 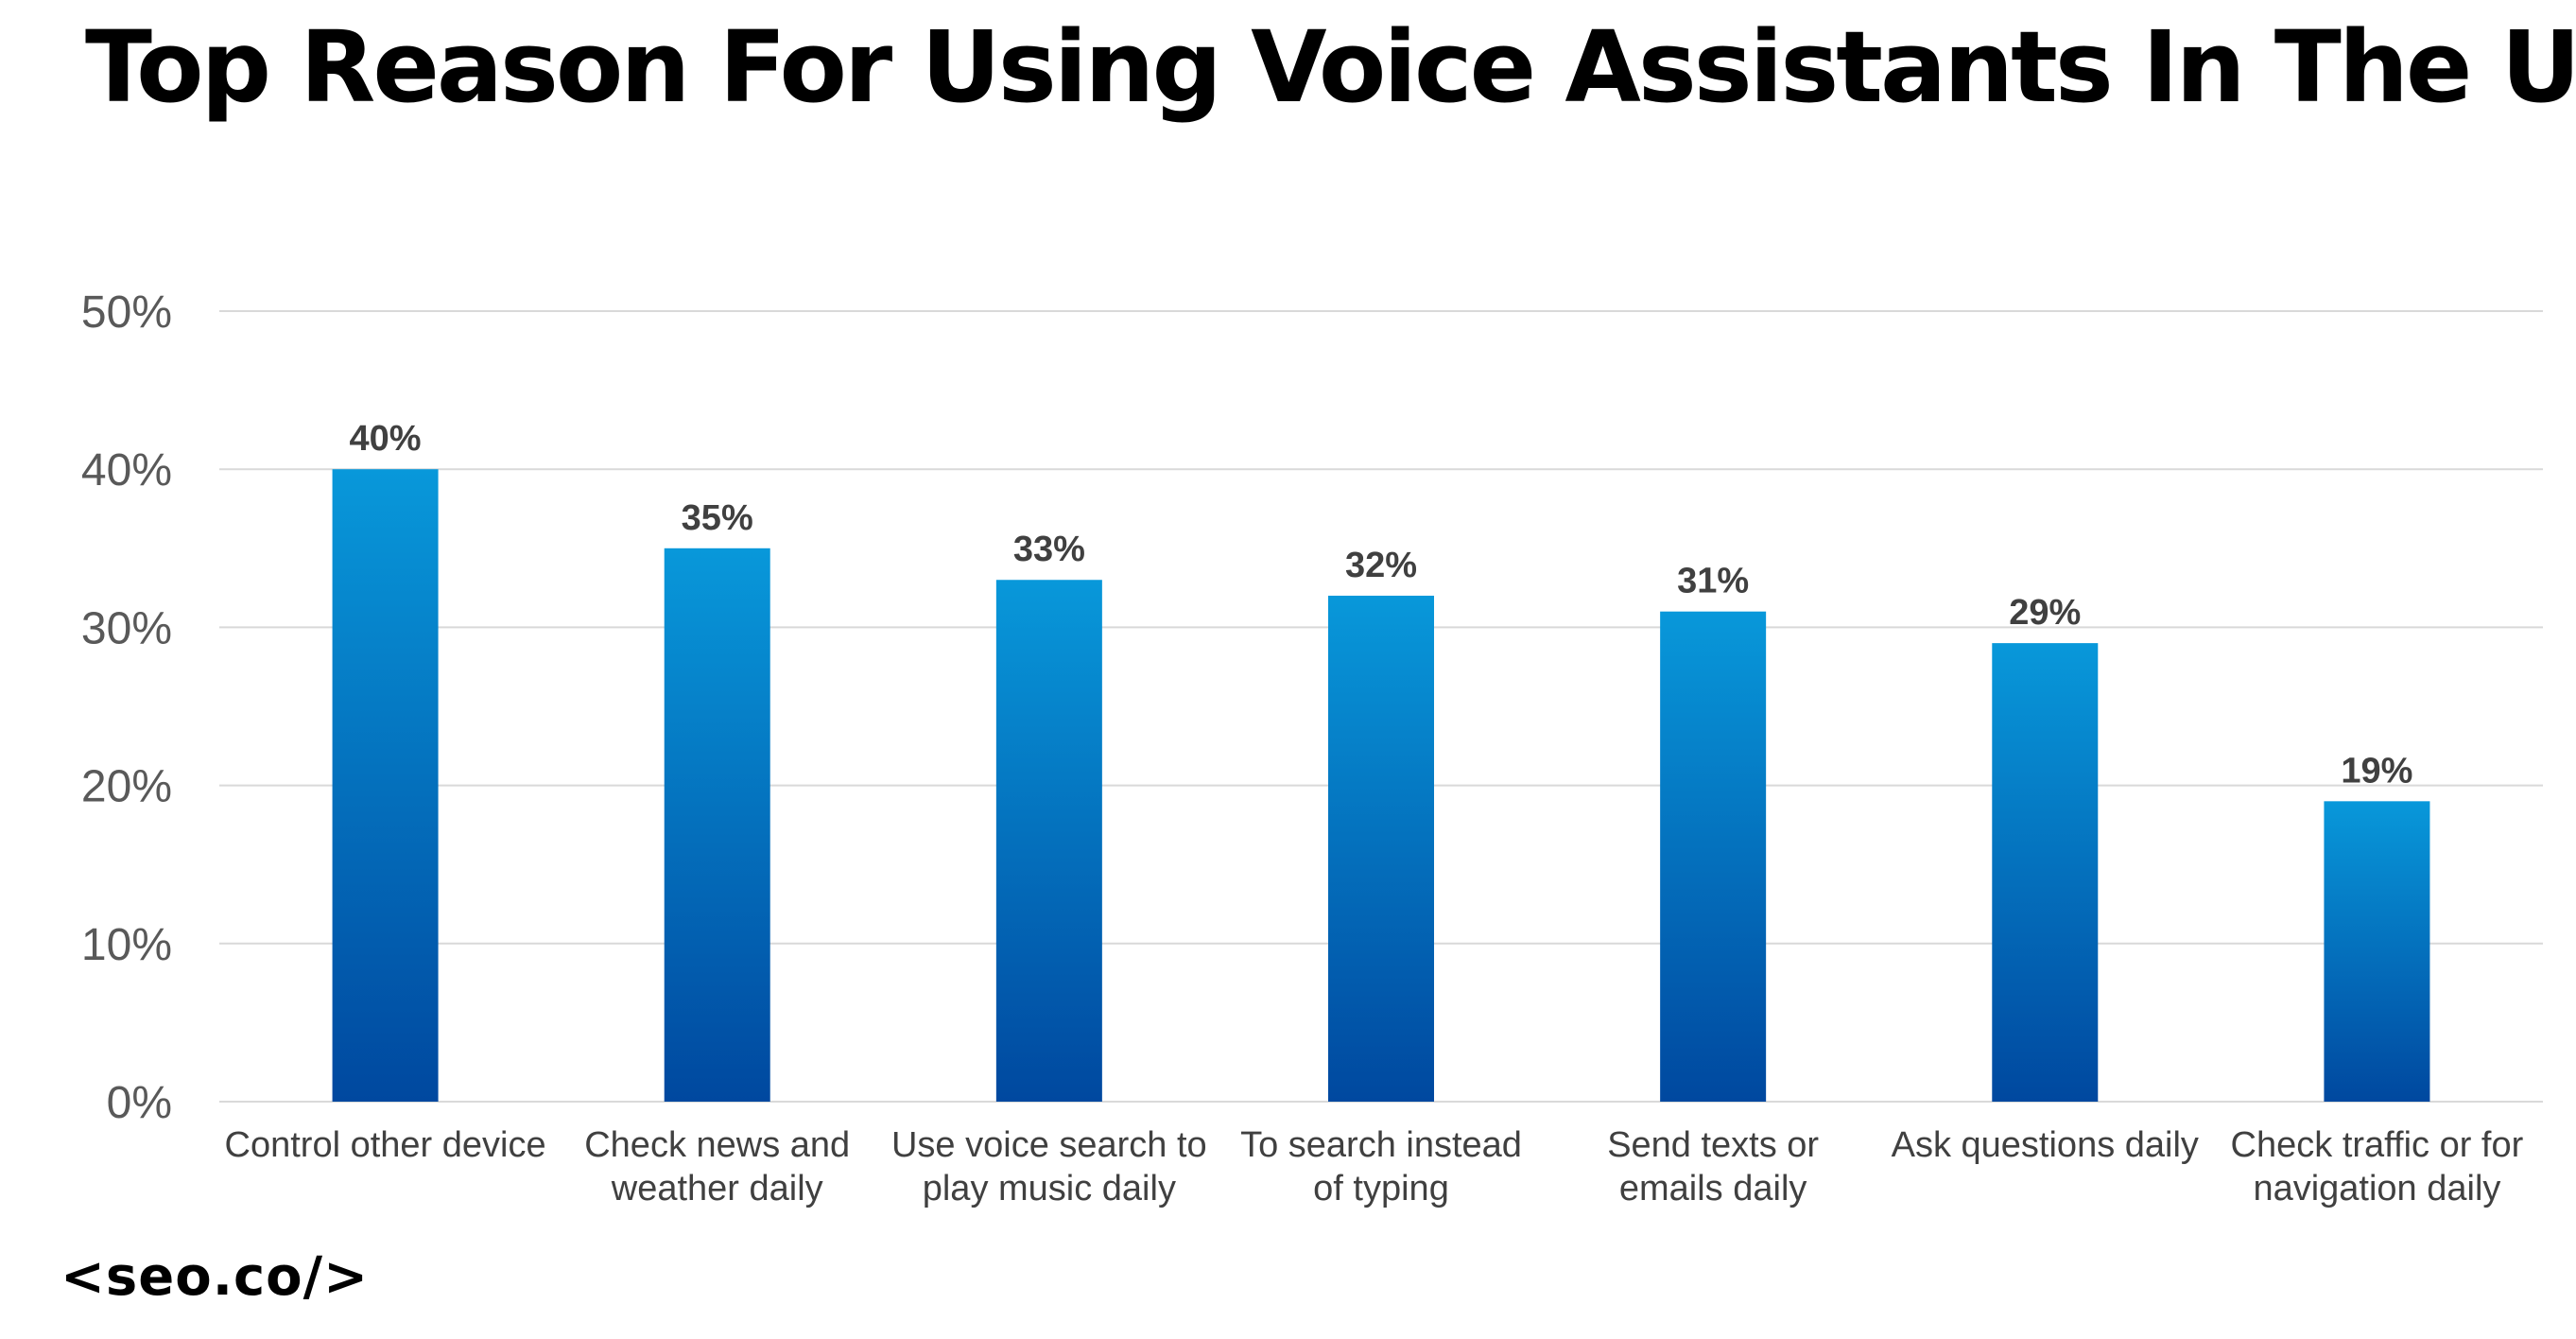 What do you see at coordinates (127, 787) in the screenshot?
I see `y-tick-label: 20%` at bounding box center [127, 787].